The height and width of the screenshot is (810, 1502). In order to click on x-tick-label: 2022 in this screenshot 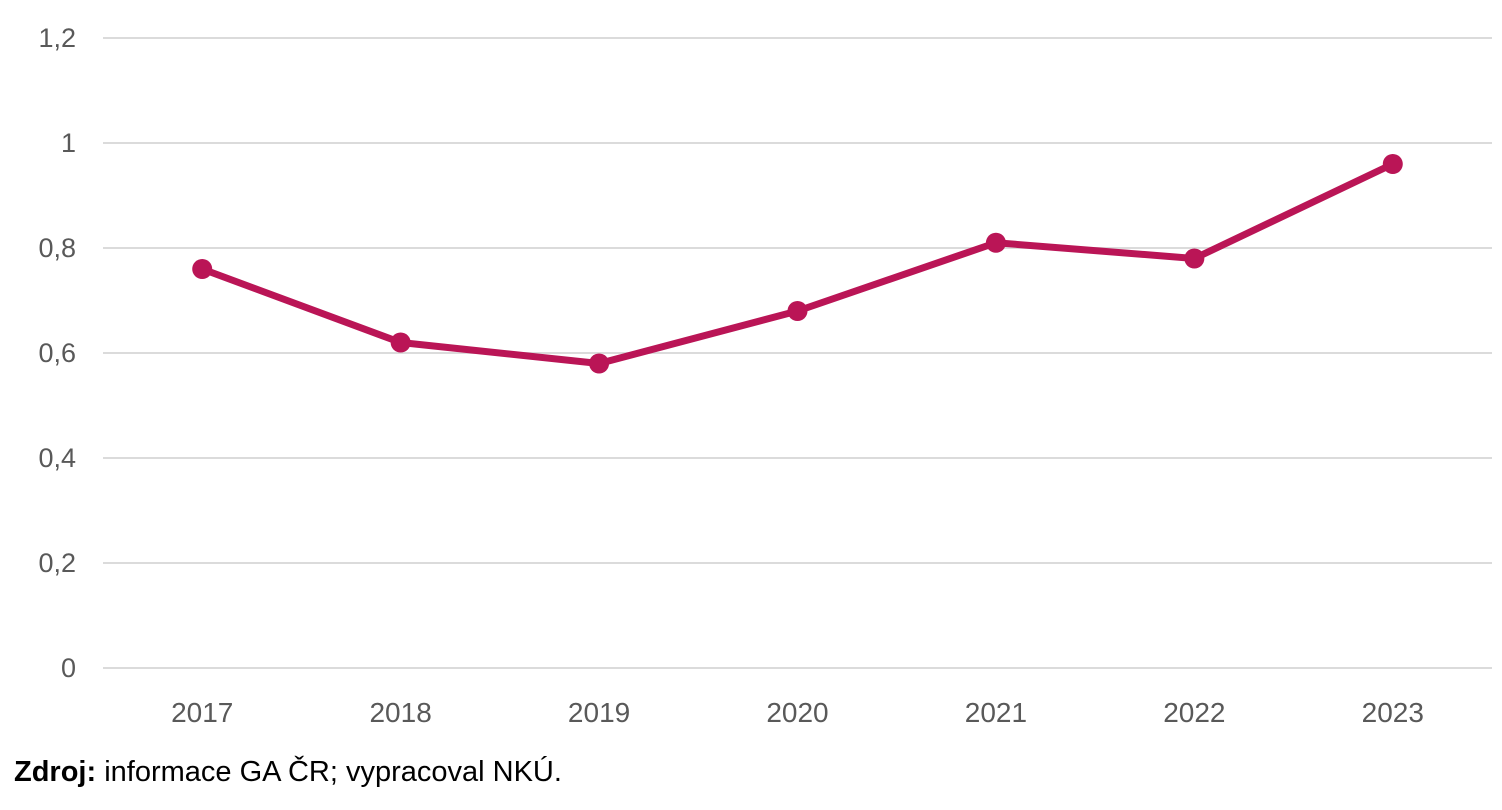, I will do `click(1194, 712)`.